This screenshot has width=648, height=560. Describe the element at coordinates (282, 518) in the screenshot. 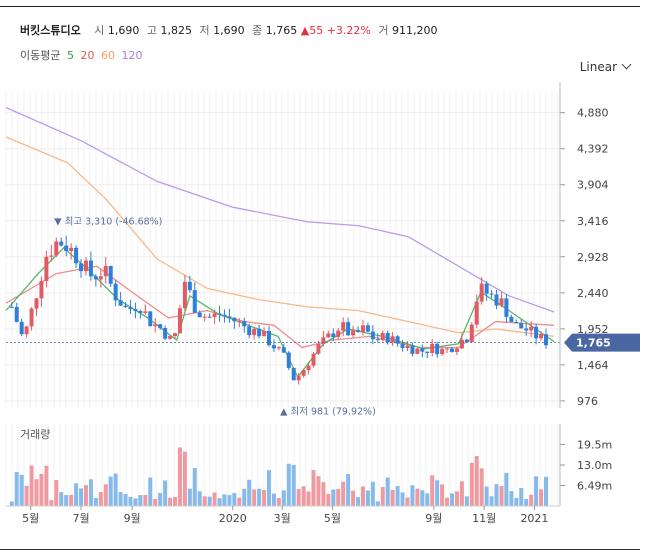

I see `x-tick-label: 3월` at that location.